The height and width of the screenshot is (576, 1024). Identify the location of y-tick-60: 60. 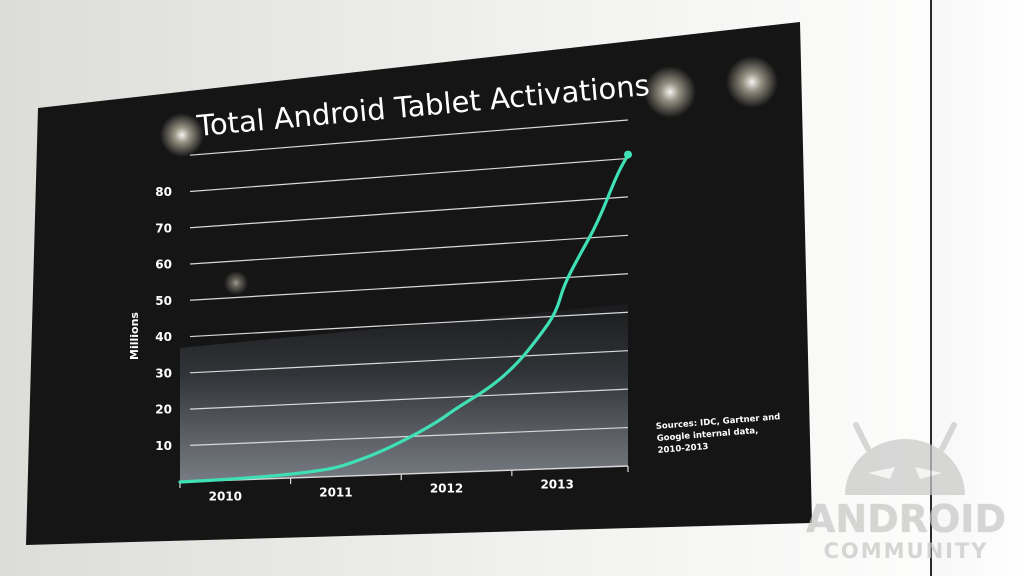
(163, 265).